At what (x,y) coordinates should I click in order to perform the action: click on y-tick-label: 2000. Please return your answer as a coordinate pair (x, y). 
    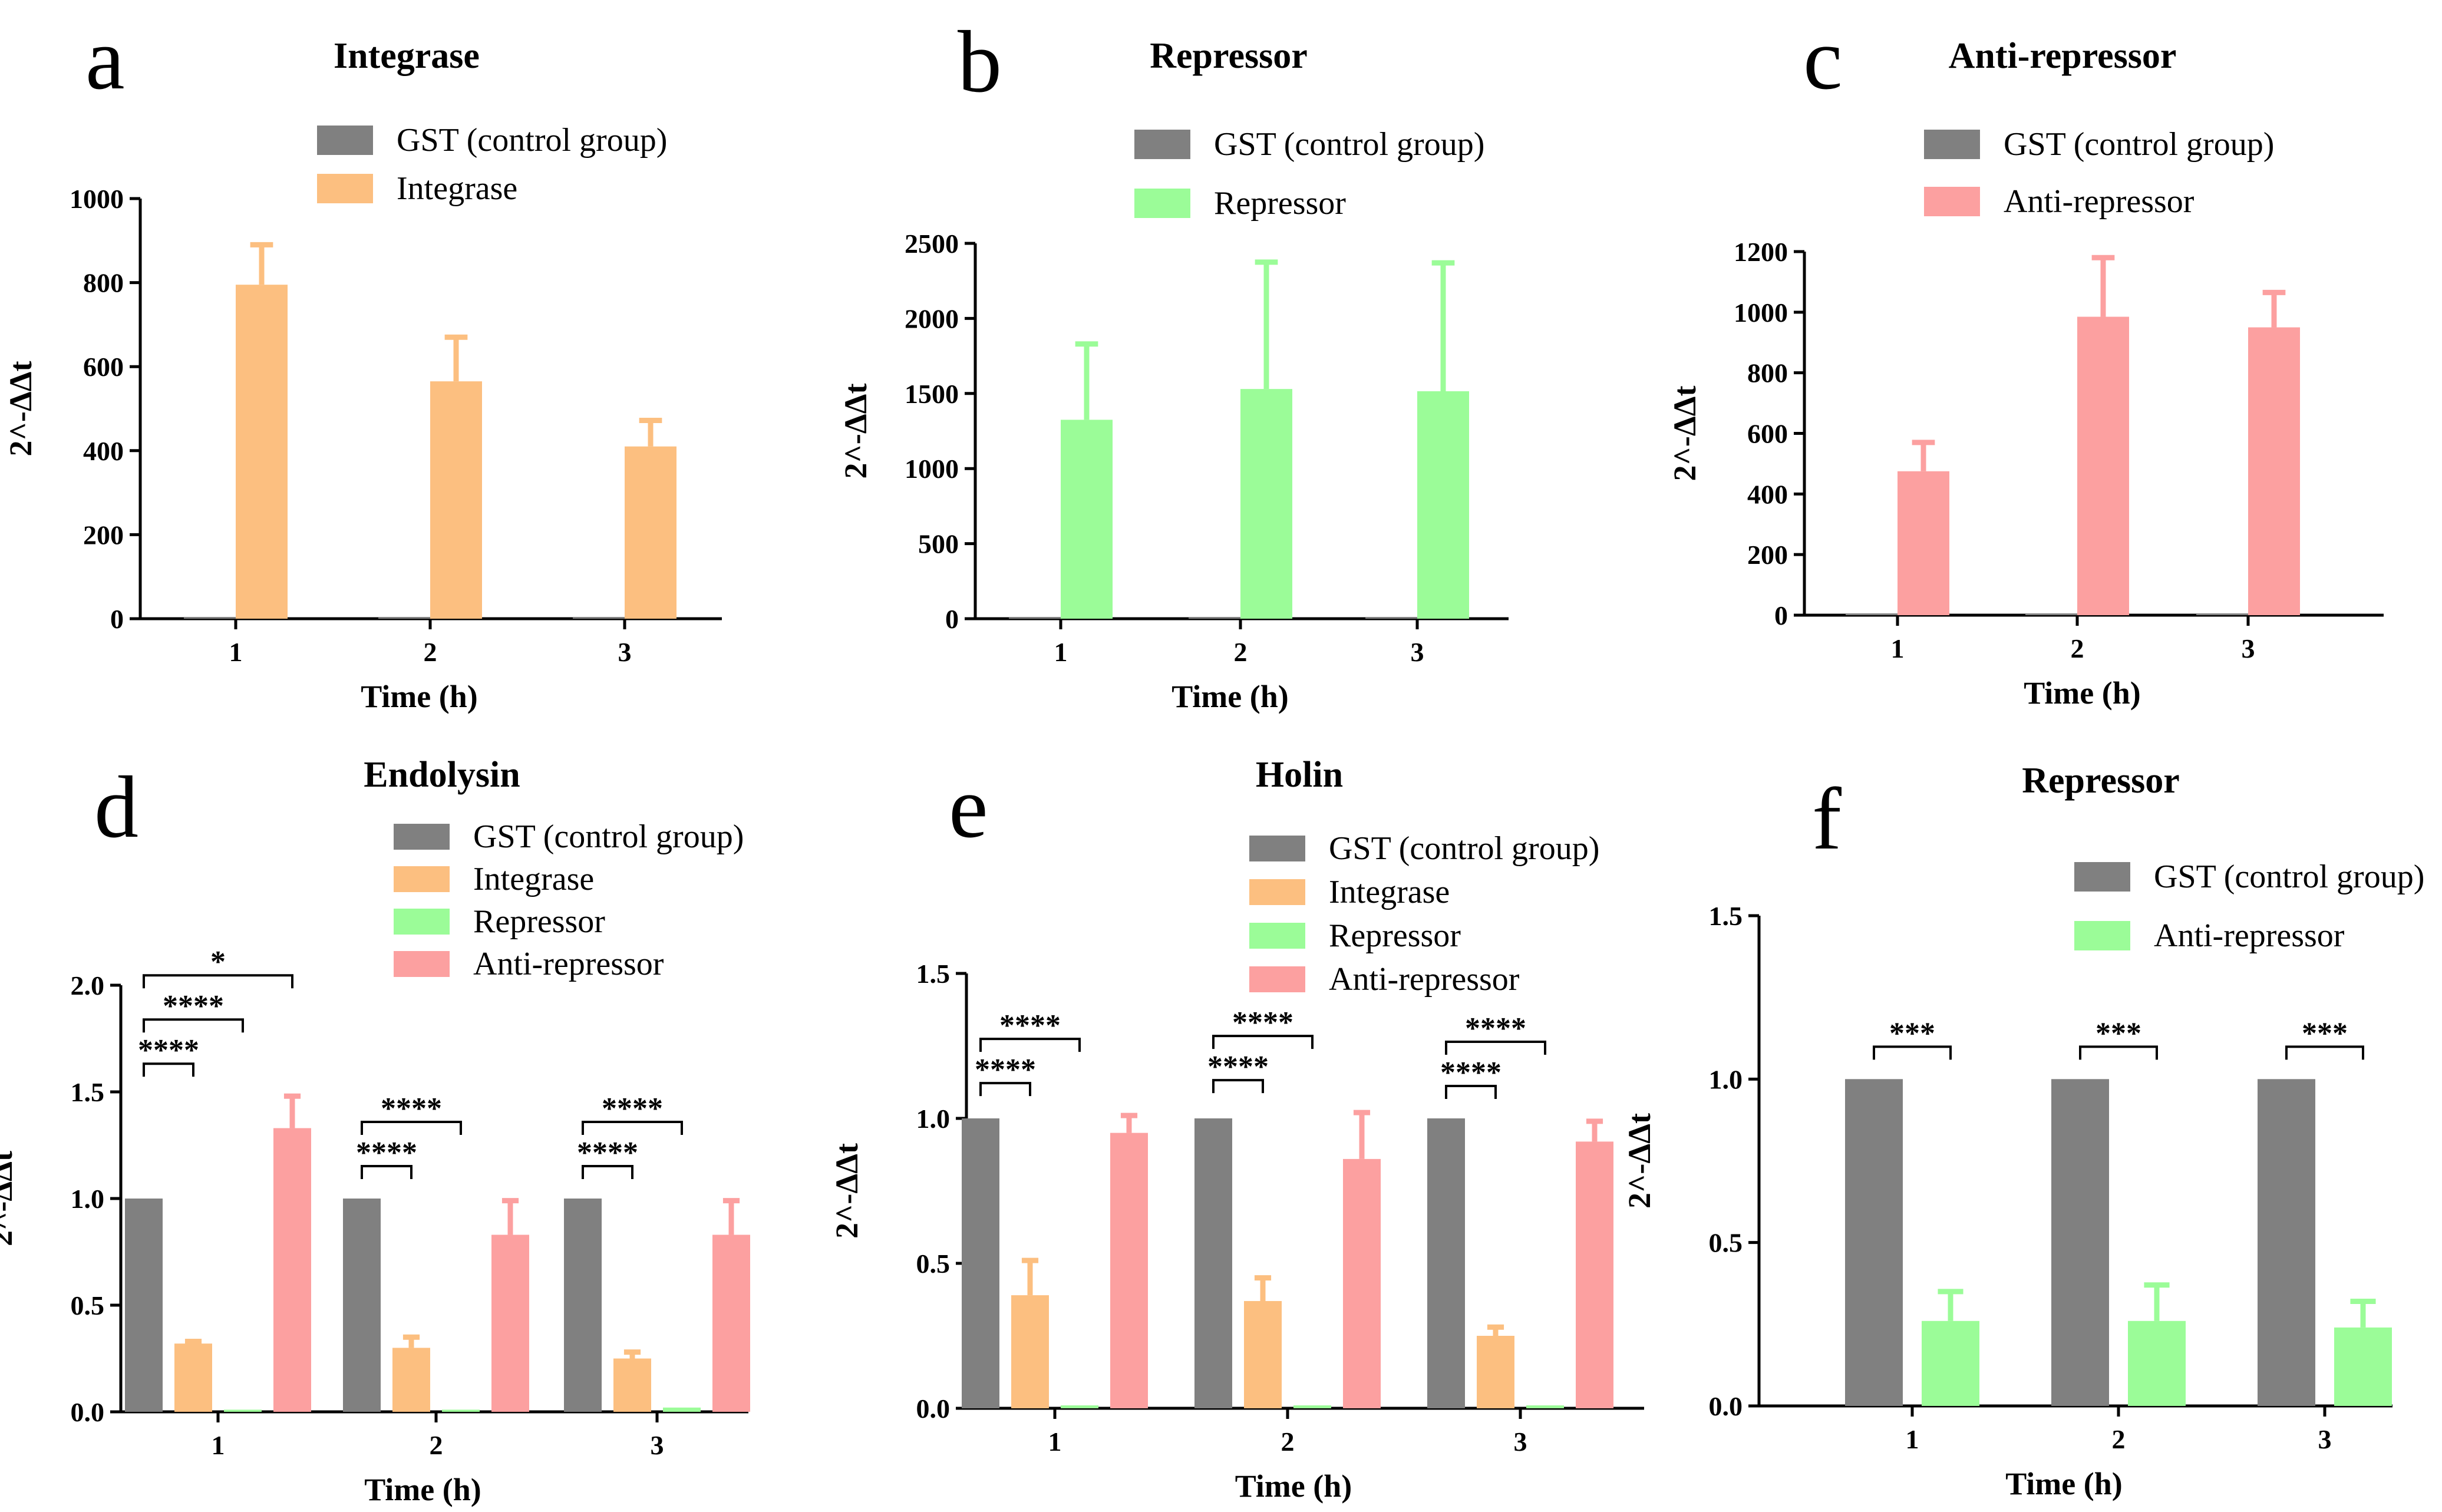
    Looking at the image, I should click on (932, 318).